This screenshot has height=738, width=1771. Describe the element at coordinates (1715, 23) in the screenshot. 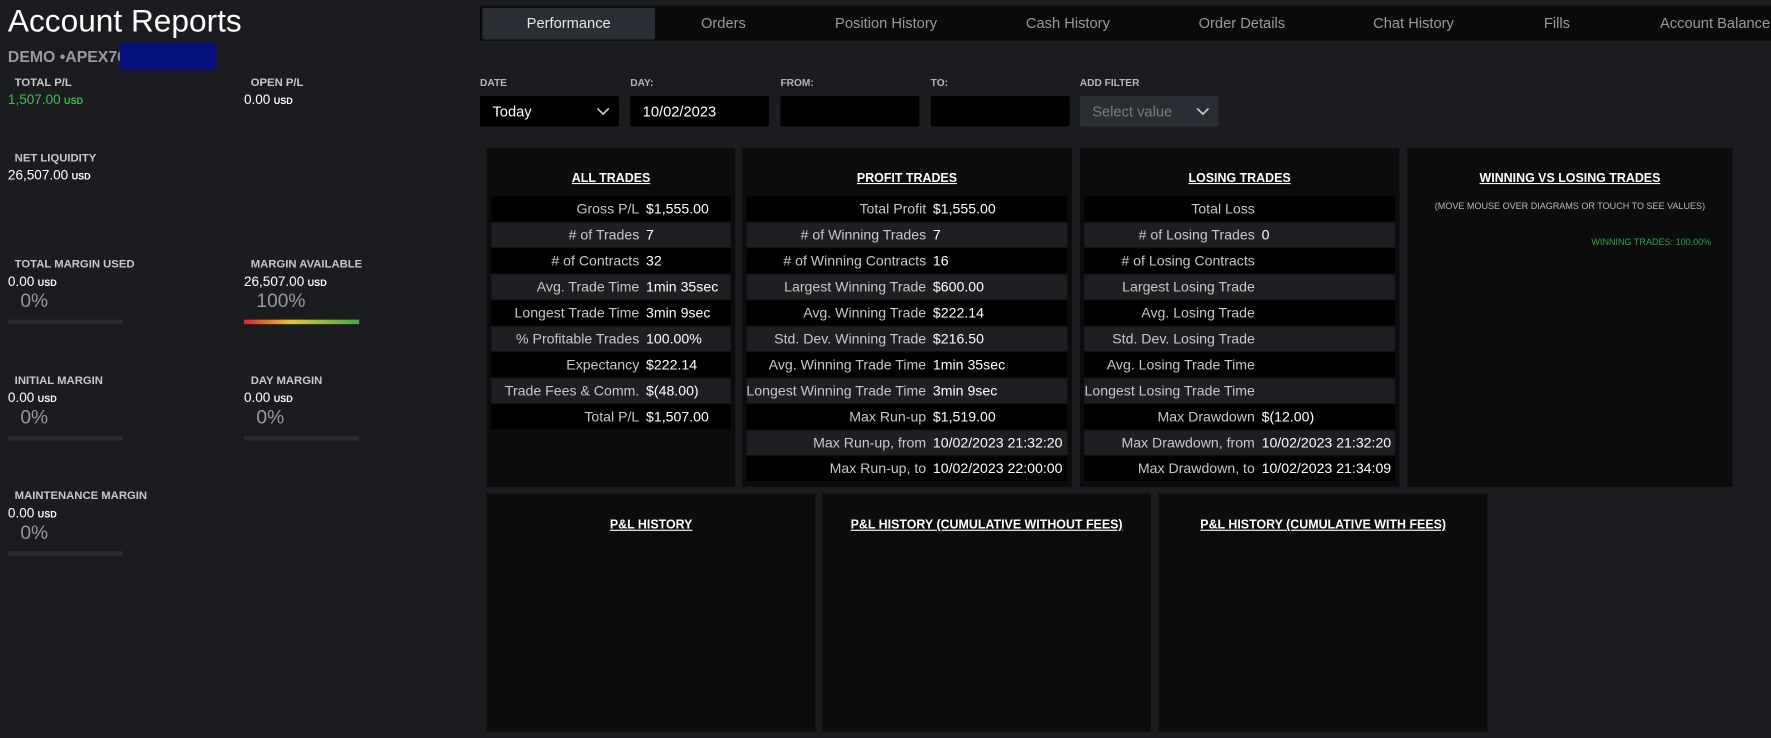

I see `tab: Account Balance` at that location.